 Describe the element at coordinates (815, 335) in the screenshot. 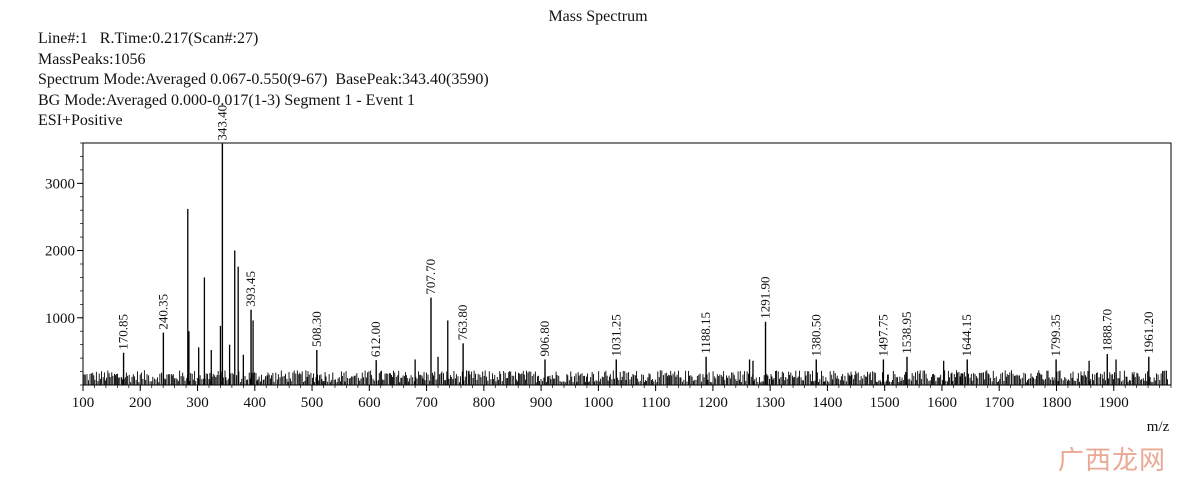

I see `peak-label: 1380.50` at that location.